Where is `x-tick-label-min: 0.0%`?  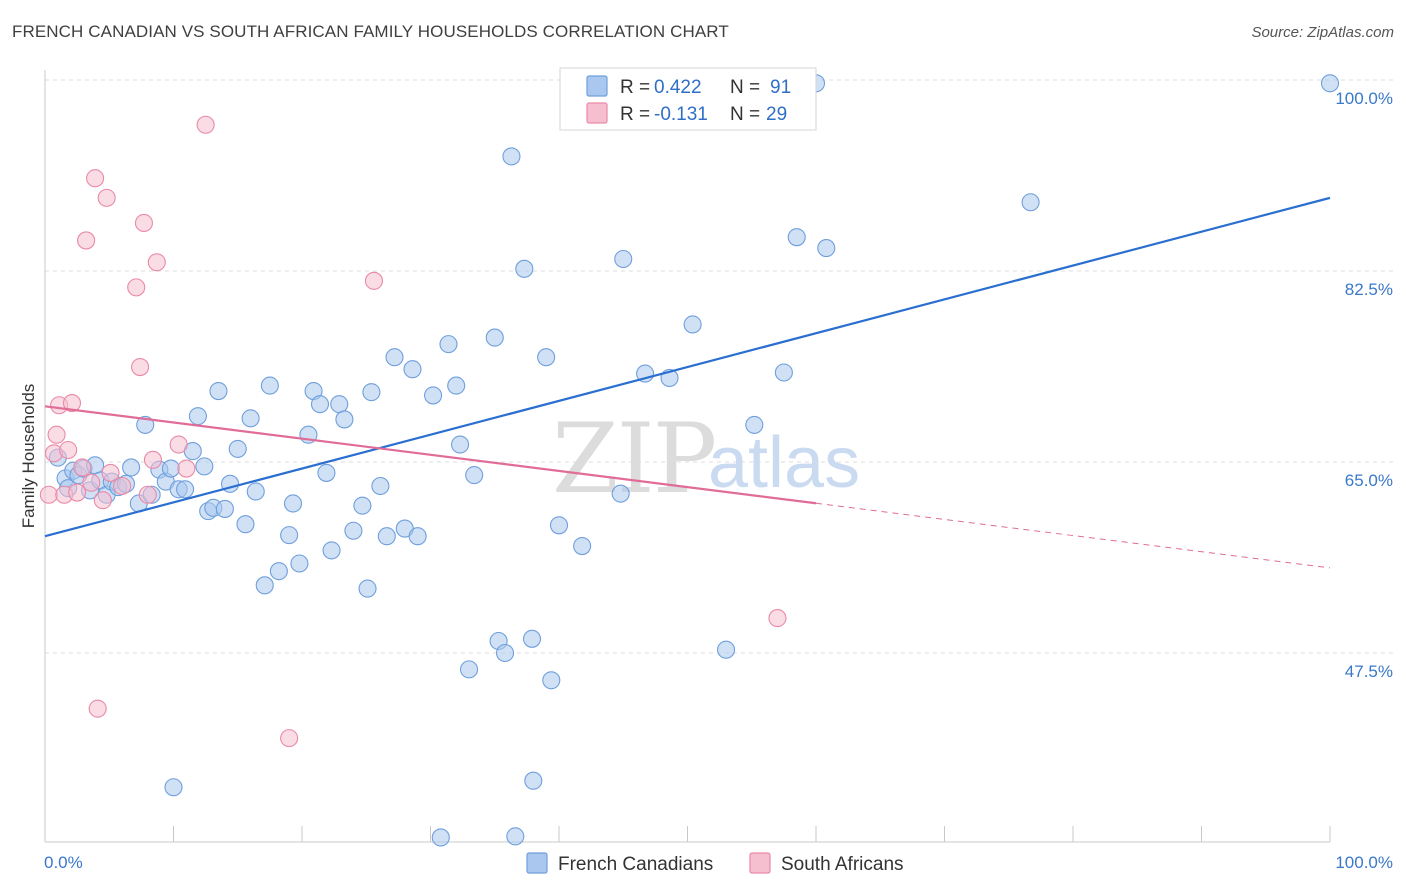
x-tick-label-min: 0.0% is located at coordinates (63, 862).